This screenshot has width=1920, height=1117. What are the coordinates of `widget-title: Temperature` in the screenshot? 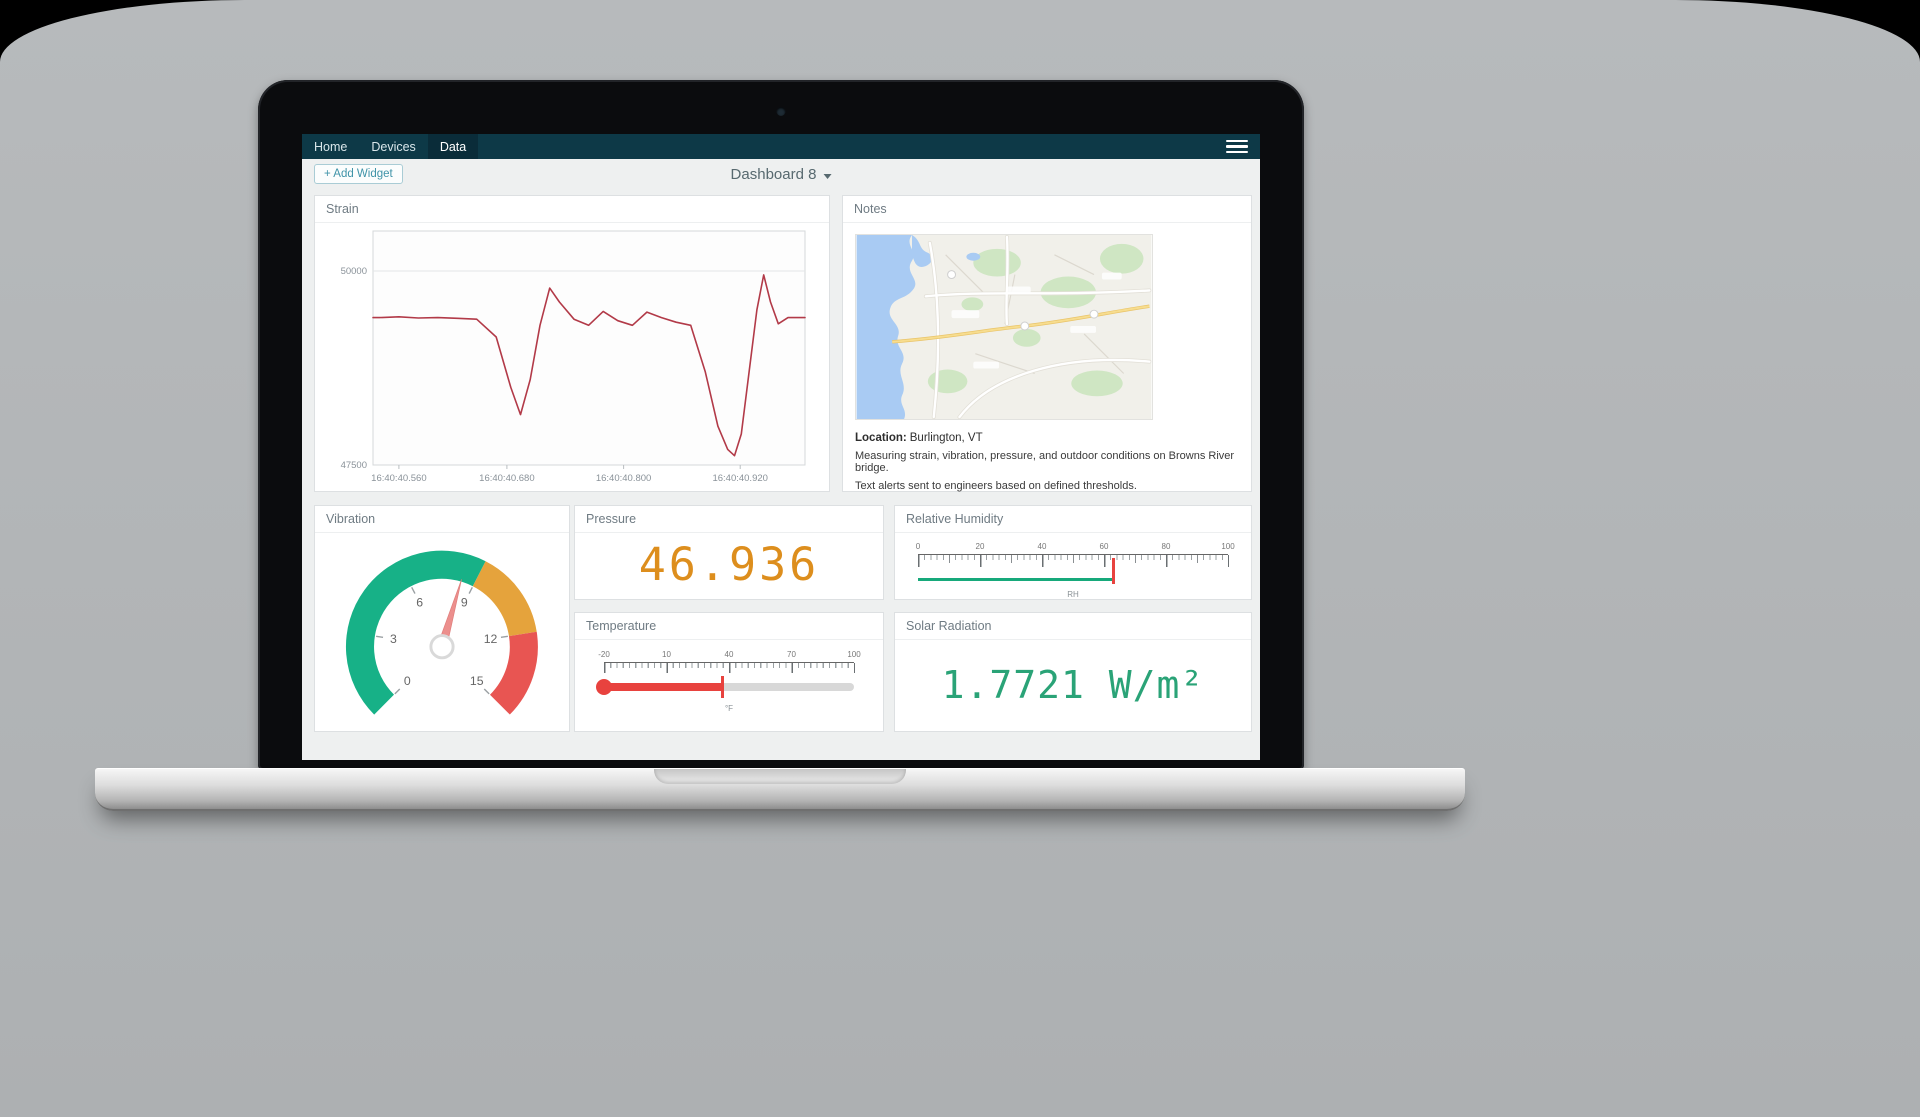 It's located at (729, 626).